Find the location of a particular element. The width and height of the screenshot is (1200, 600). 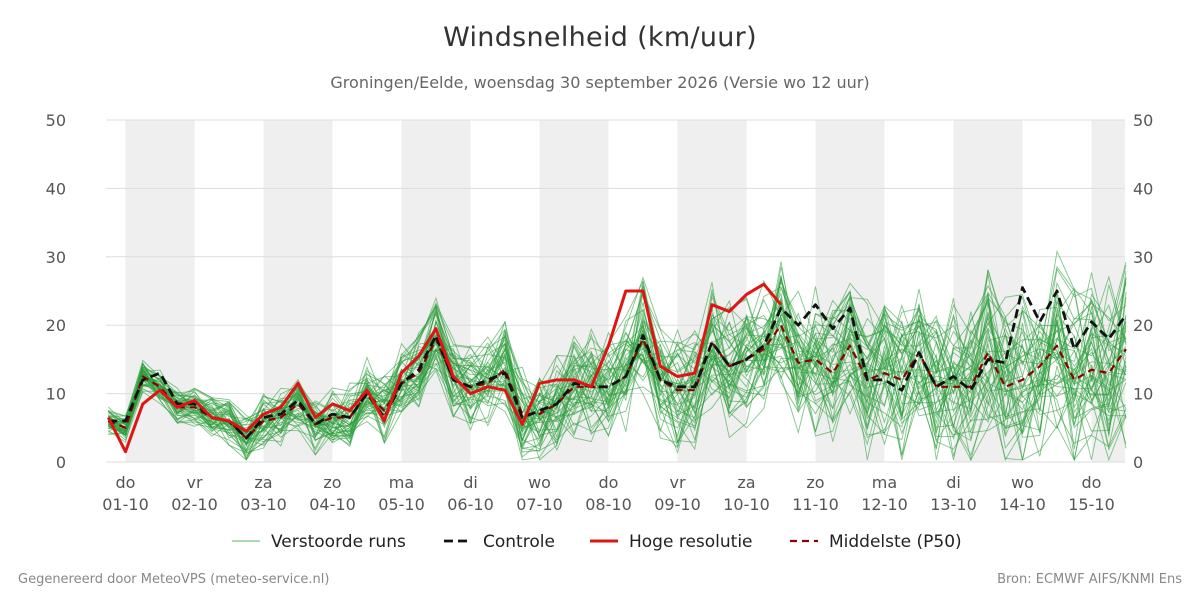

y-tick-label-left: 20 is located at coordinates (56, 325).